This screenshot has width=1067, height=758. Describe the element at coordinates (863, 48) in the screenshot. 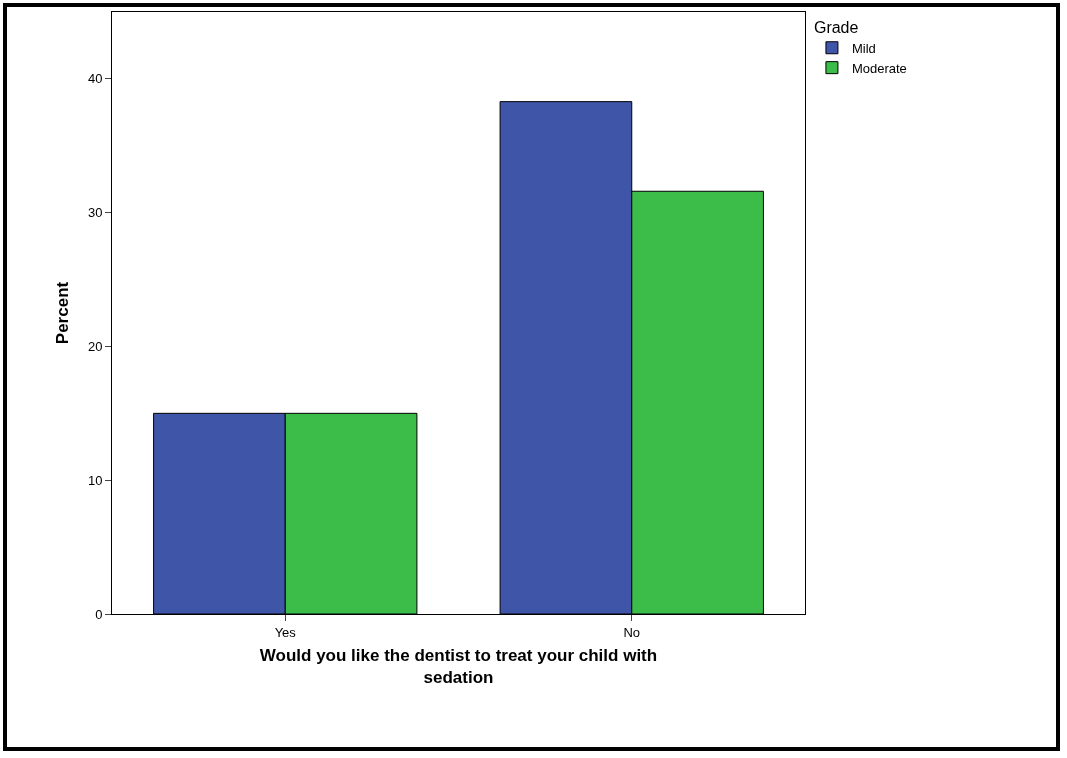

I see `legend-label: Mild` at that location.